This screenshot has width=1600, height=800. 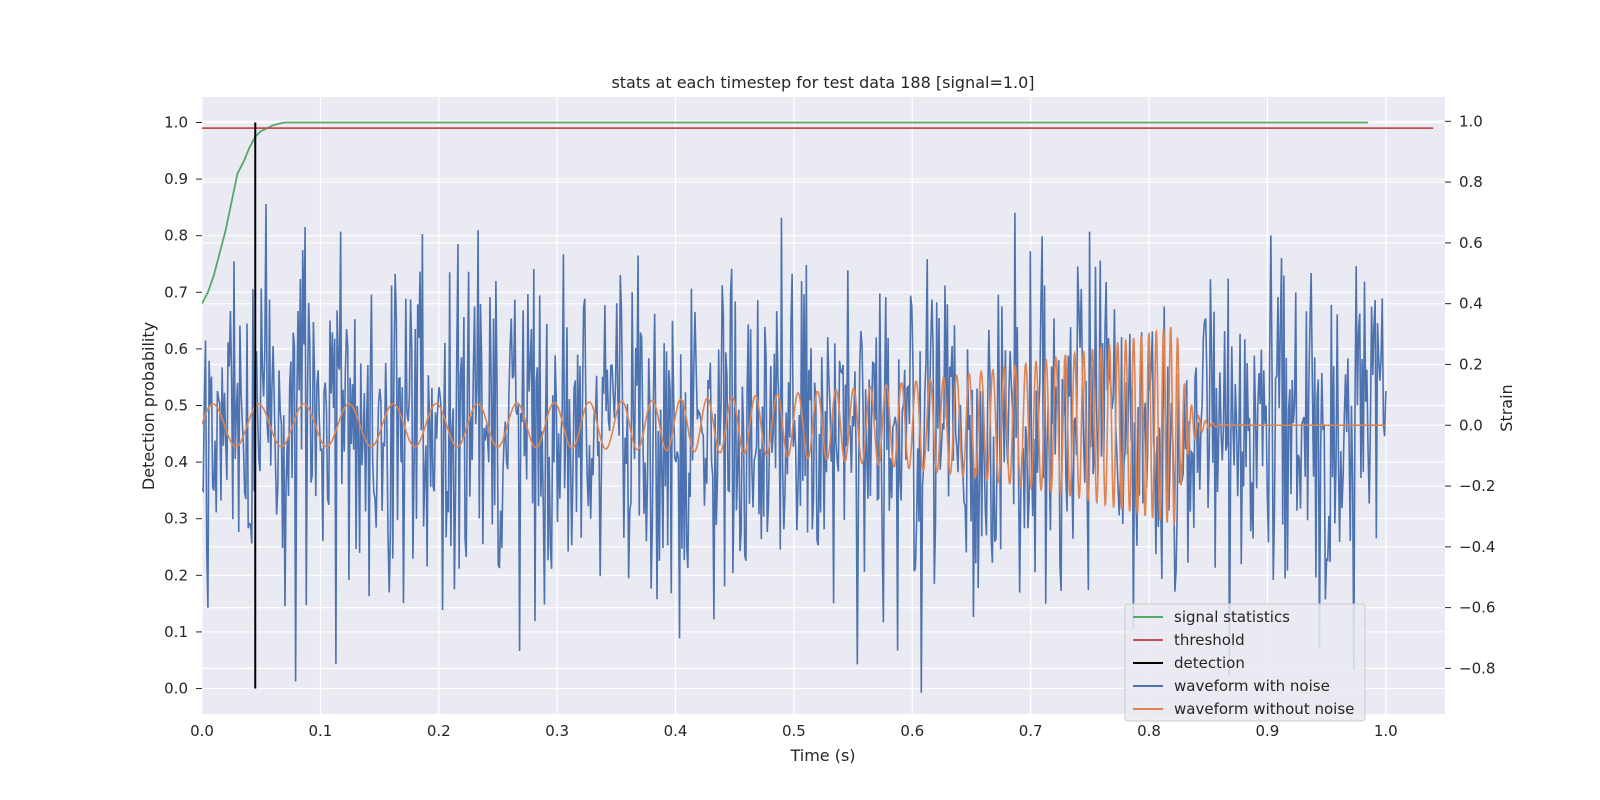 I want to click on y-left-tick-label-0-5: 0.5, so click(x=176, y=406).